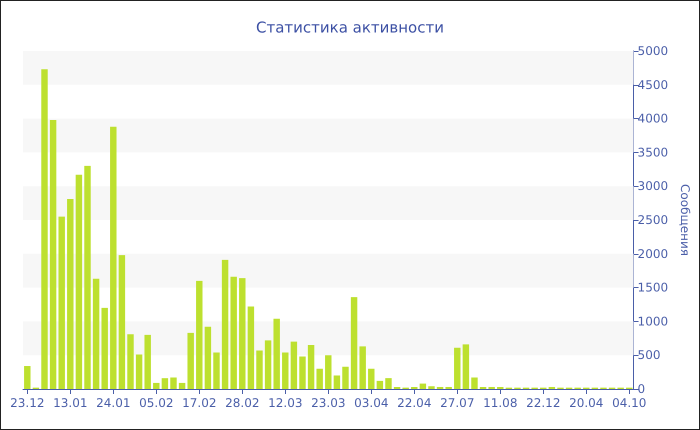  Describe the element at coordinates (113, 403) in the screenshot. I see `x-tick-label: 24.01` at that location.